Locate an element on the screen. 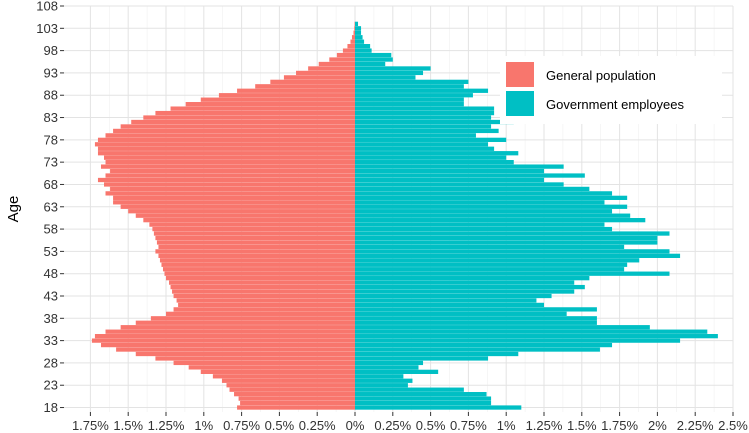 The height and width of the screenshot is (433, 749). legend-key-general-population is located at coordinates (520, 74).